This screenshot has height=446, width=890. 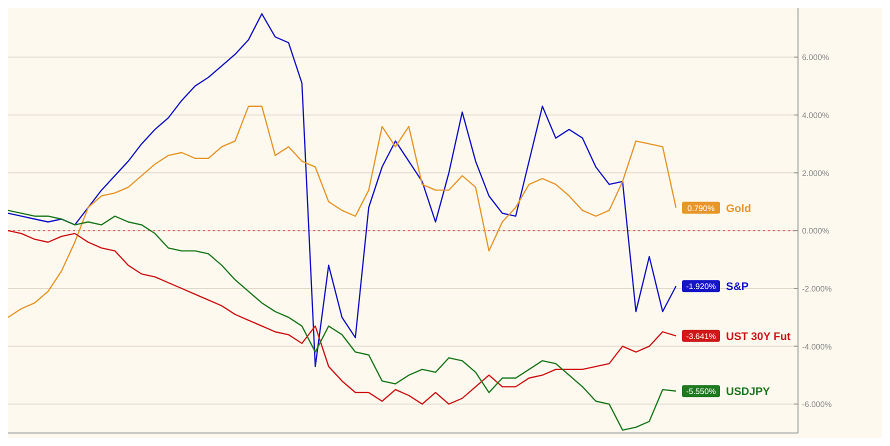 What do you see at coordinates (701, 208) in the screenshot?
I see `data-label: 0.790%` at bounding box center [701, 208].